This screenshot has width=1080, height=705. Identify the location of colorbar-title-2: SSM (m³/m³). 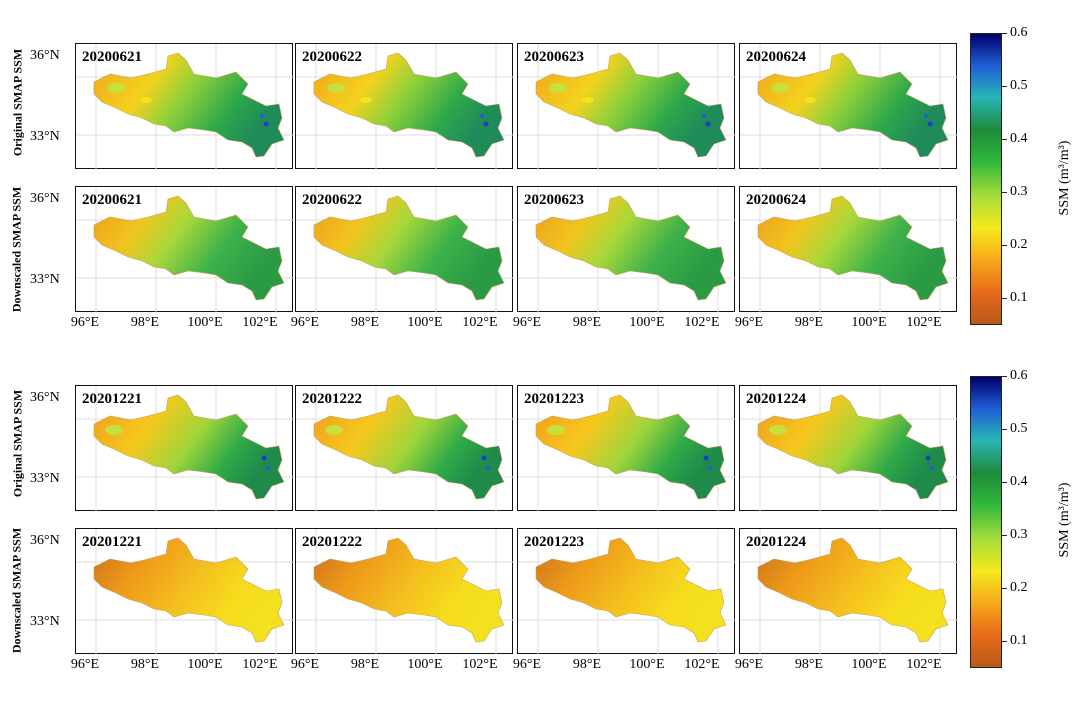
(1065, 520).